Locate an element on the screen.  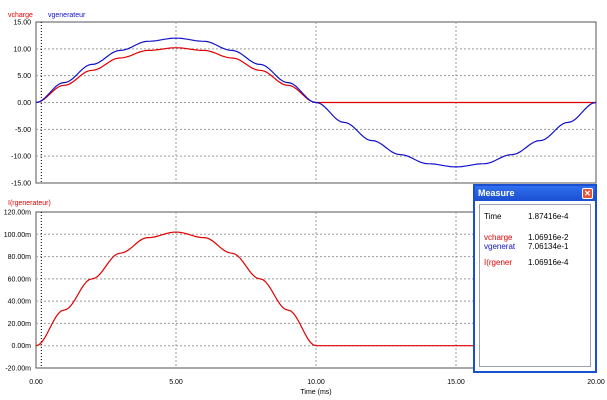
y-tick-label: -10.00 is located at coordinates (21, 157).